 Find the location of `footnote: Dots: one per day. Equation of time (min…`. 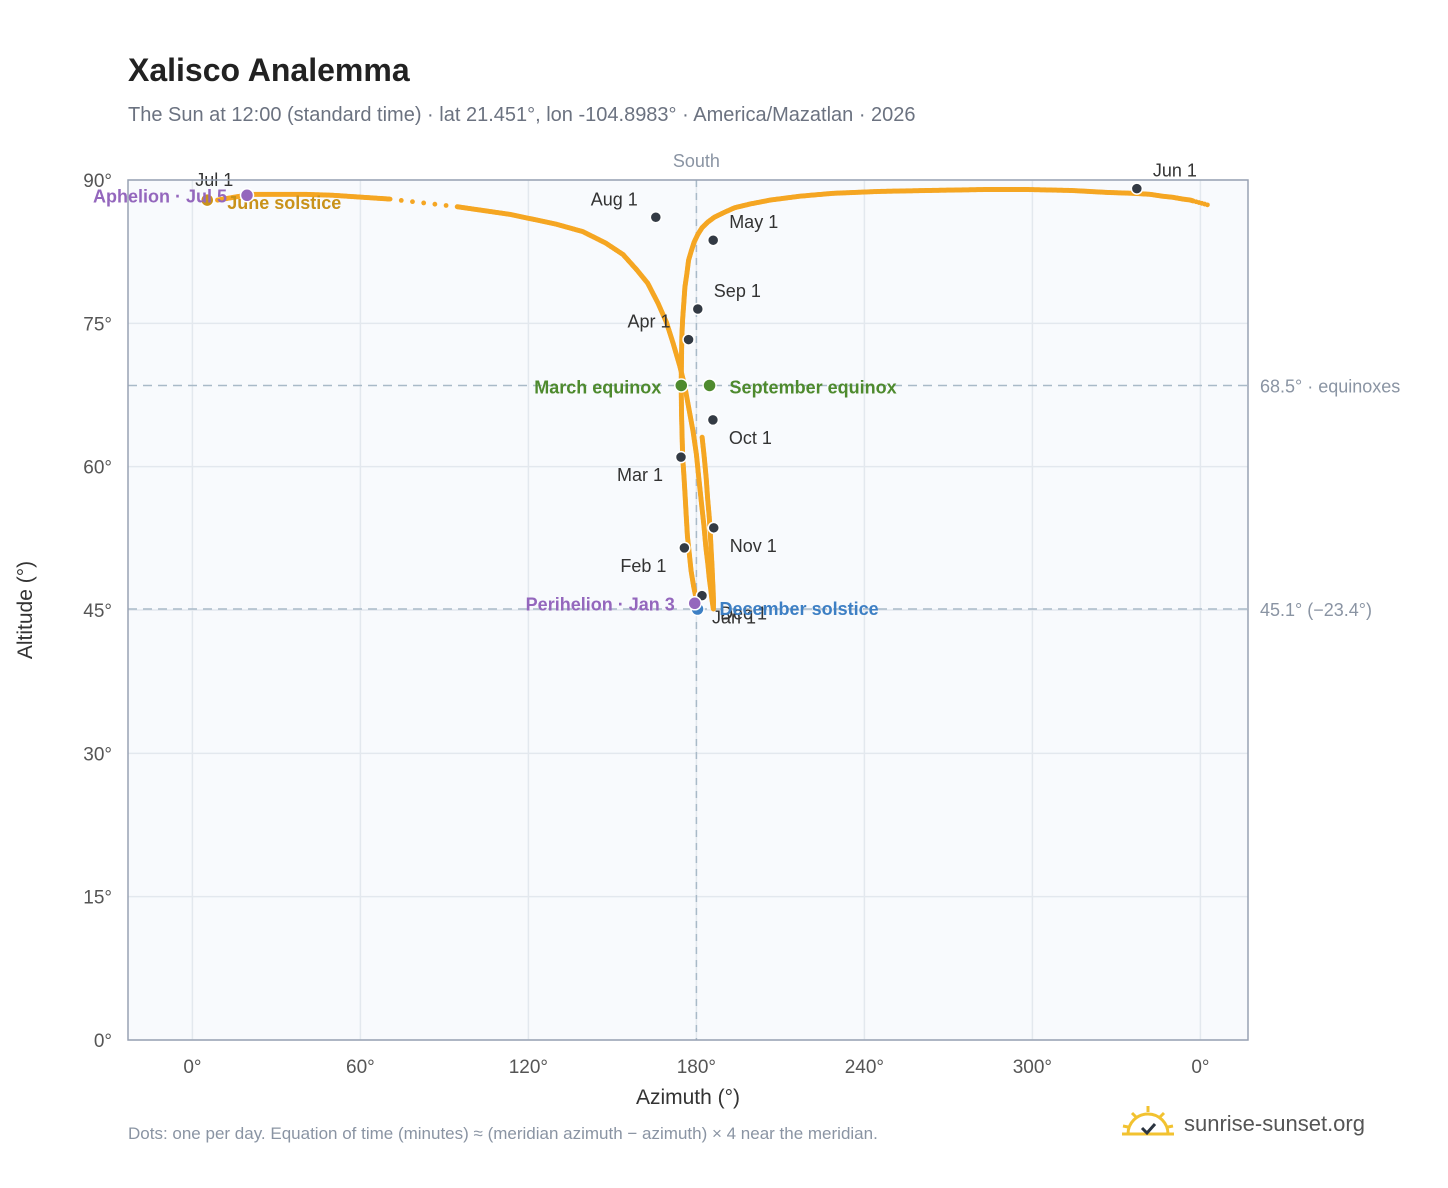

footnote: Dots: one per day. Equation of time (min… is located at coordinates (503, 1133).